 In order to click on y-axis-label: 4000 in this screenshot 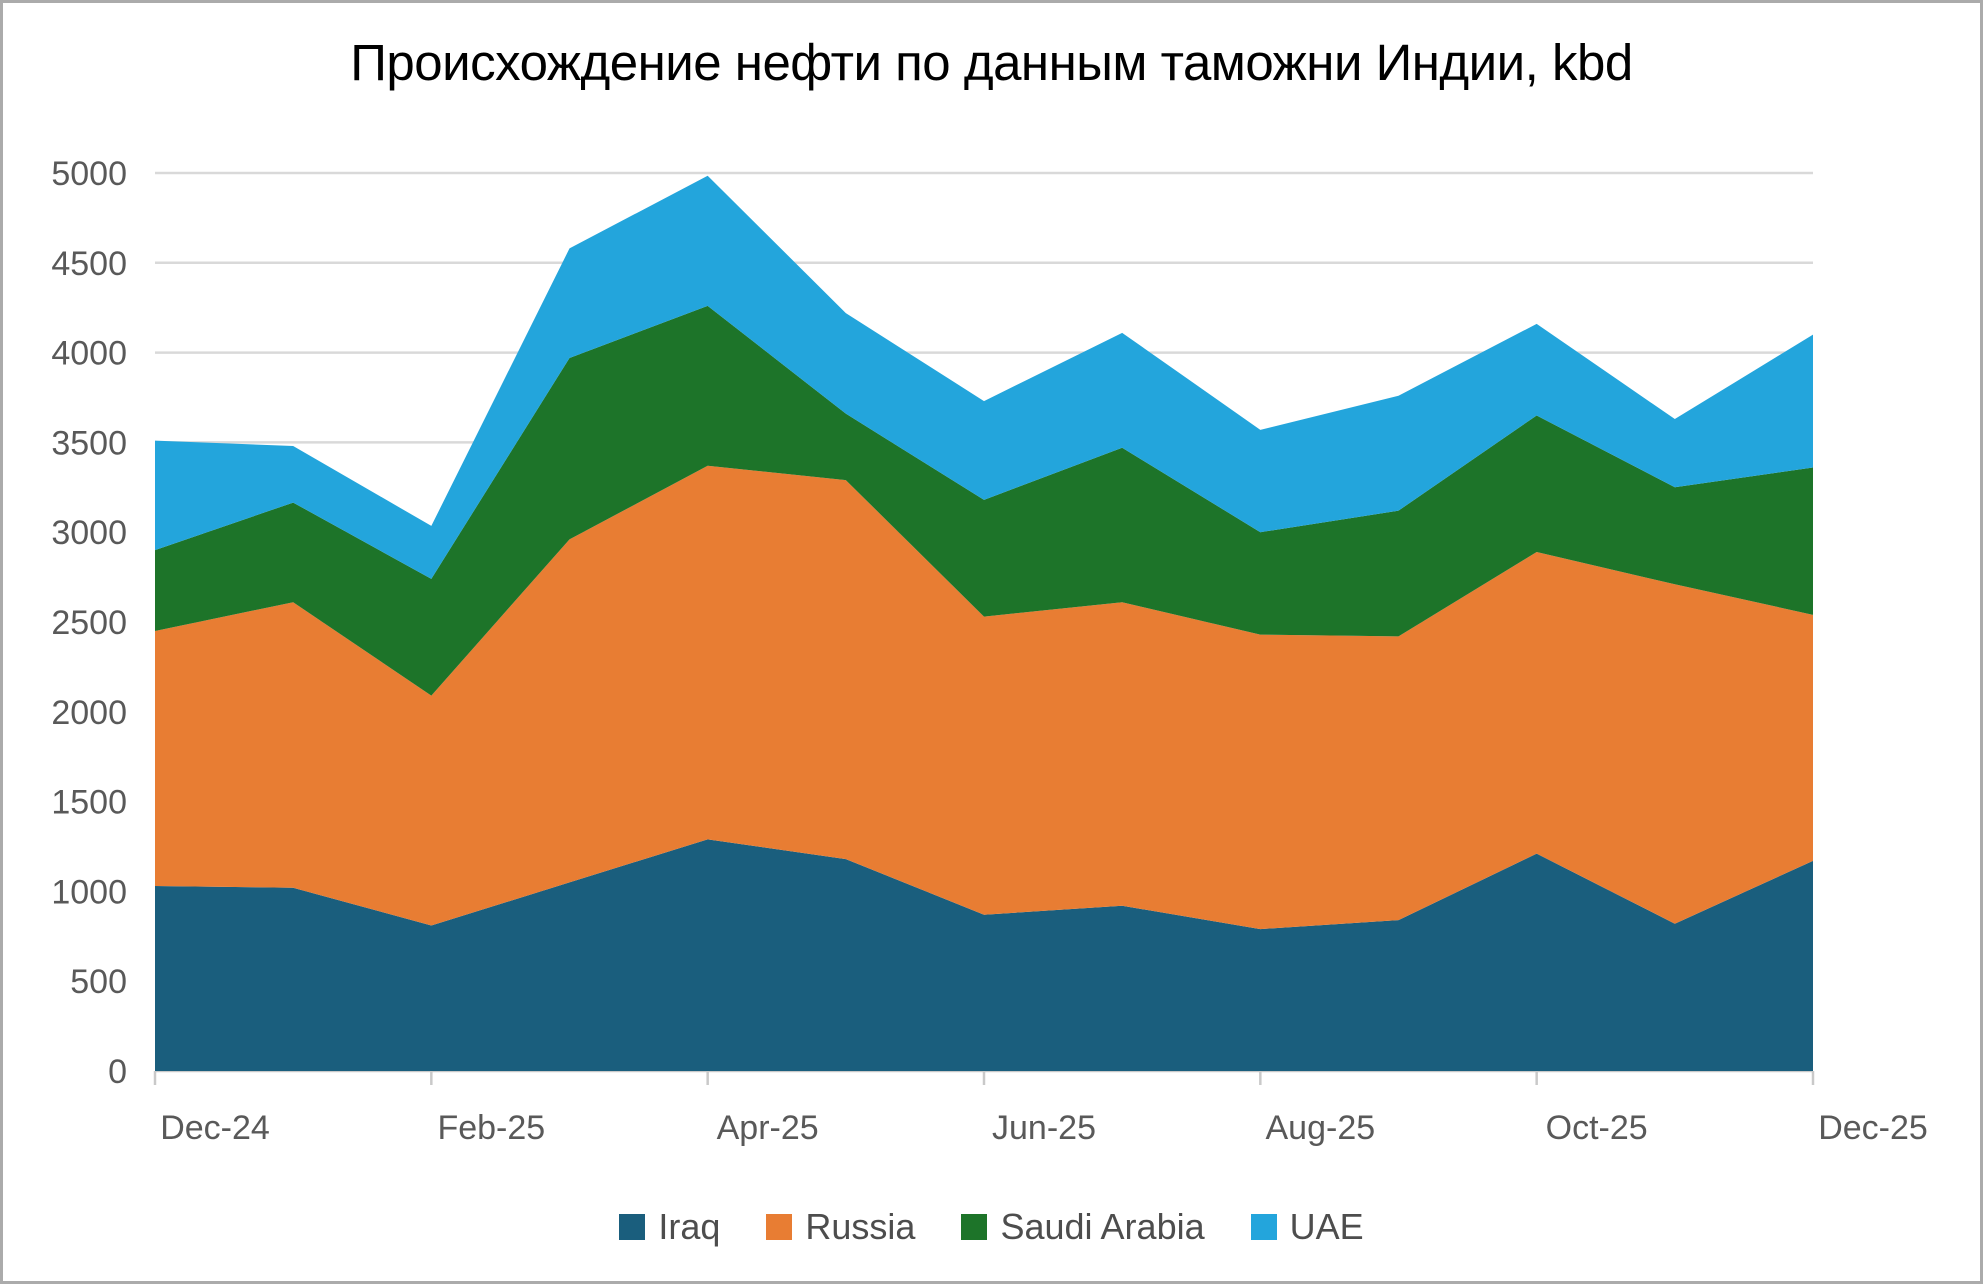, I will do `click(89, 354)`.